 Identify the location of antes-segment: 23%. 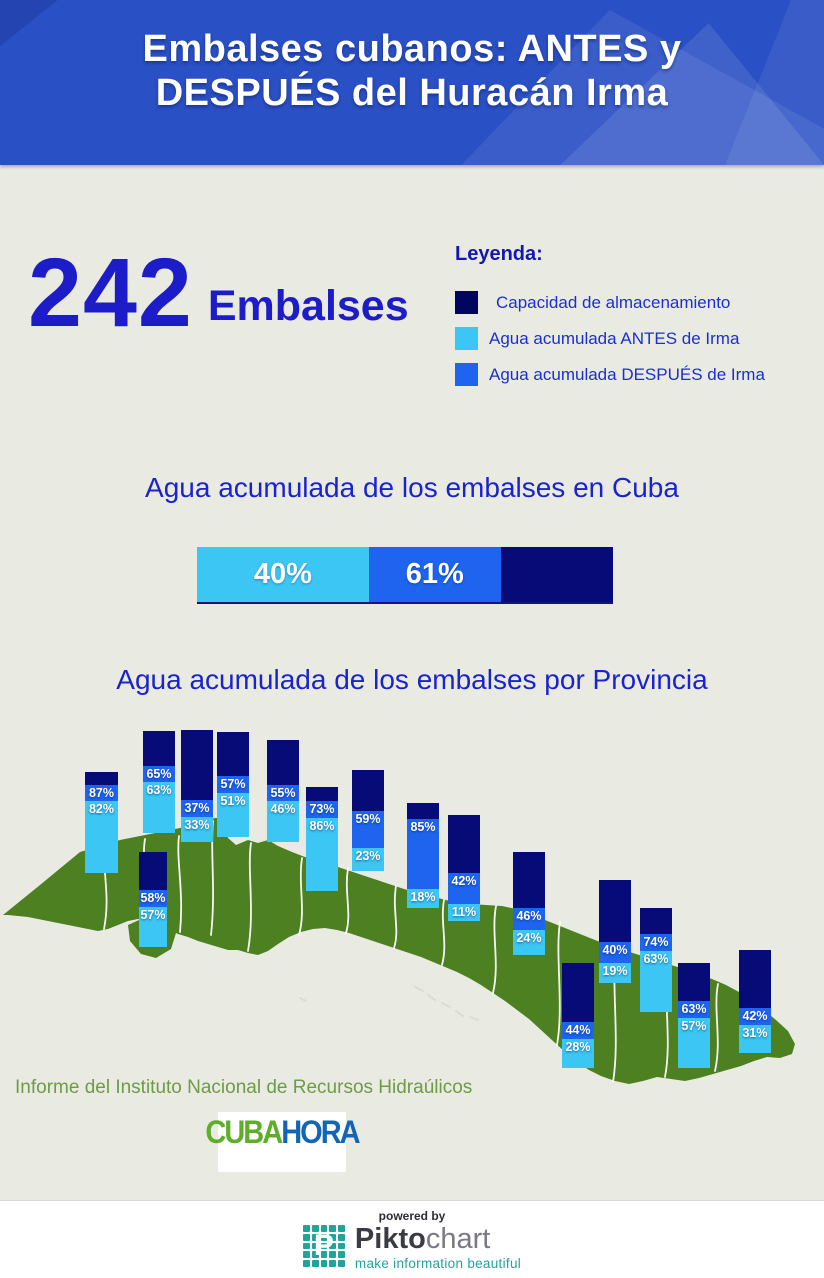
(368, 859).